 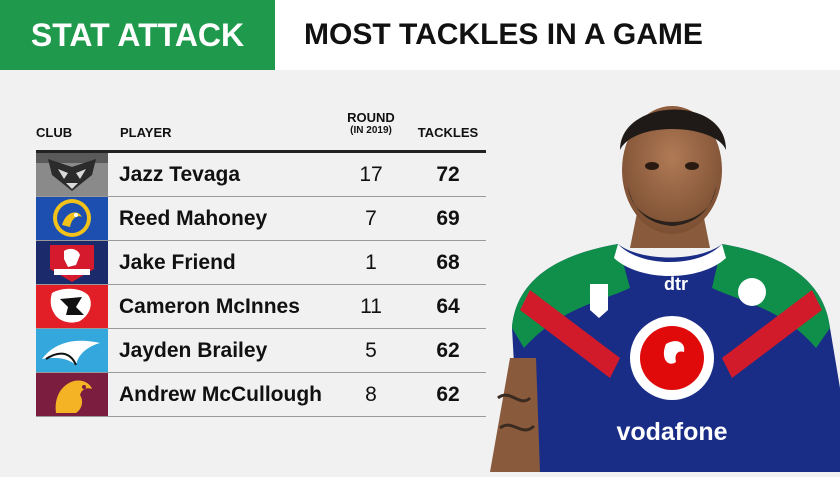 What do you see at coordinates (371, 394) in the screenshot?
I see `round-value: 8` at bounding box center [371, 394].